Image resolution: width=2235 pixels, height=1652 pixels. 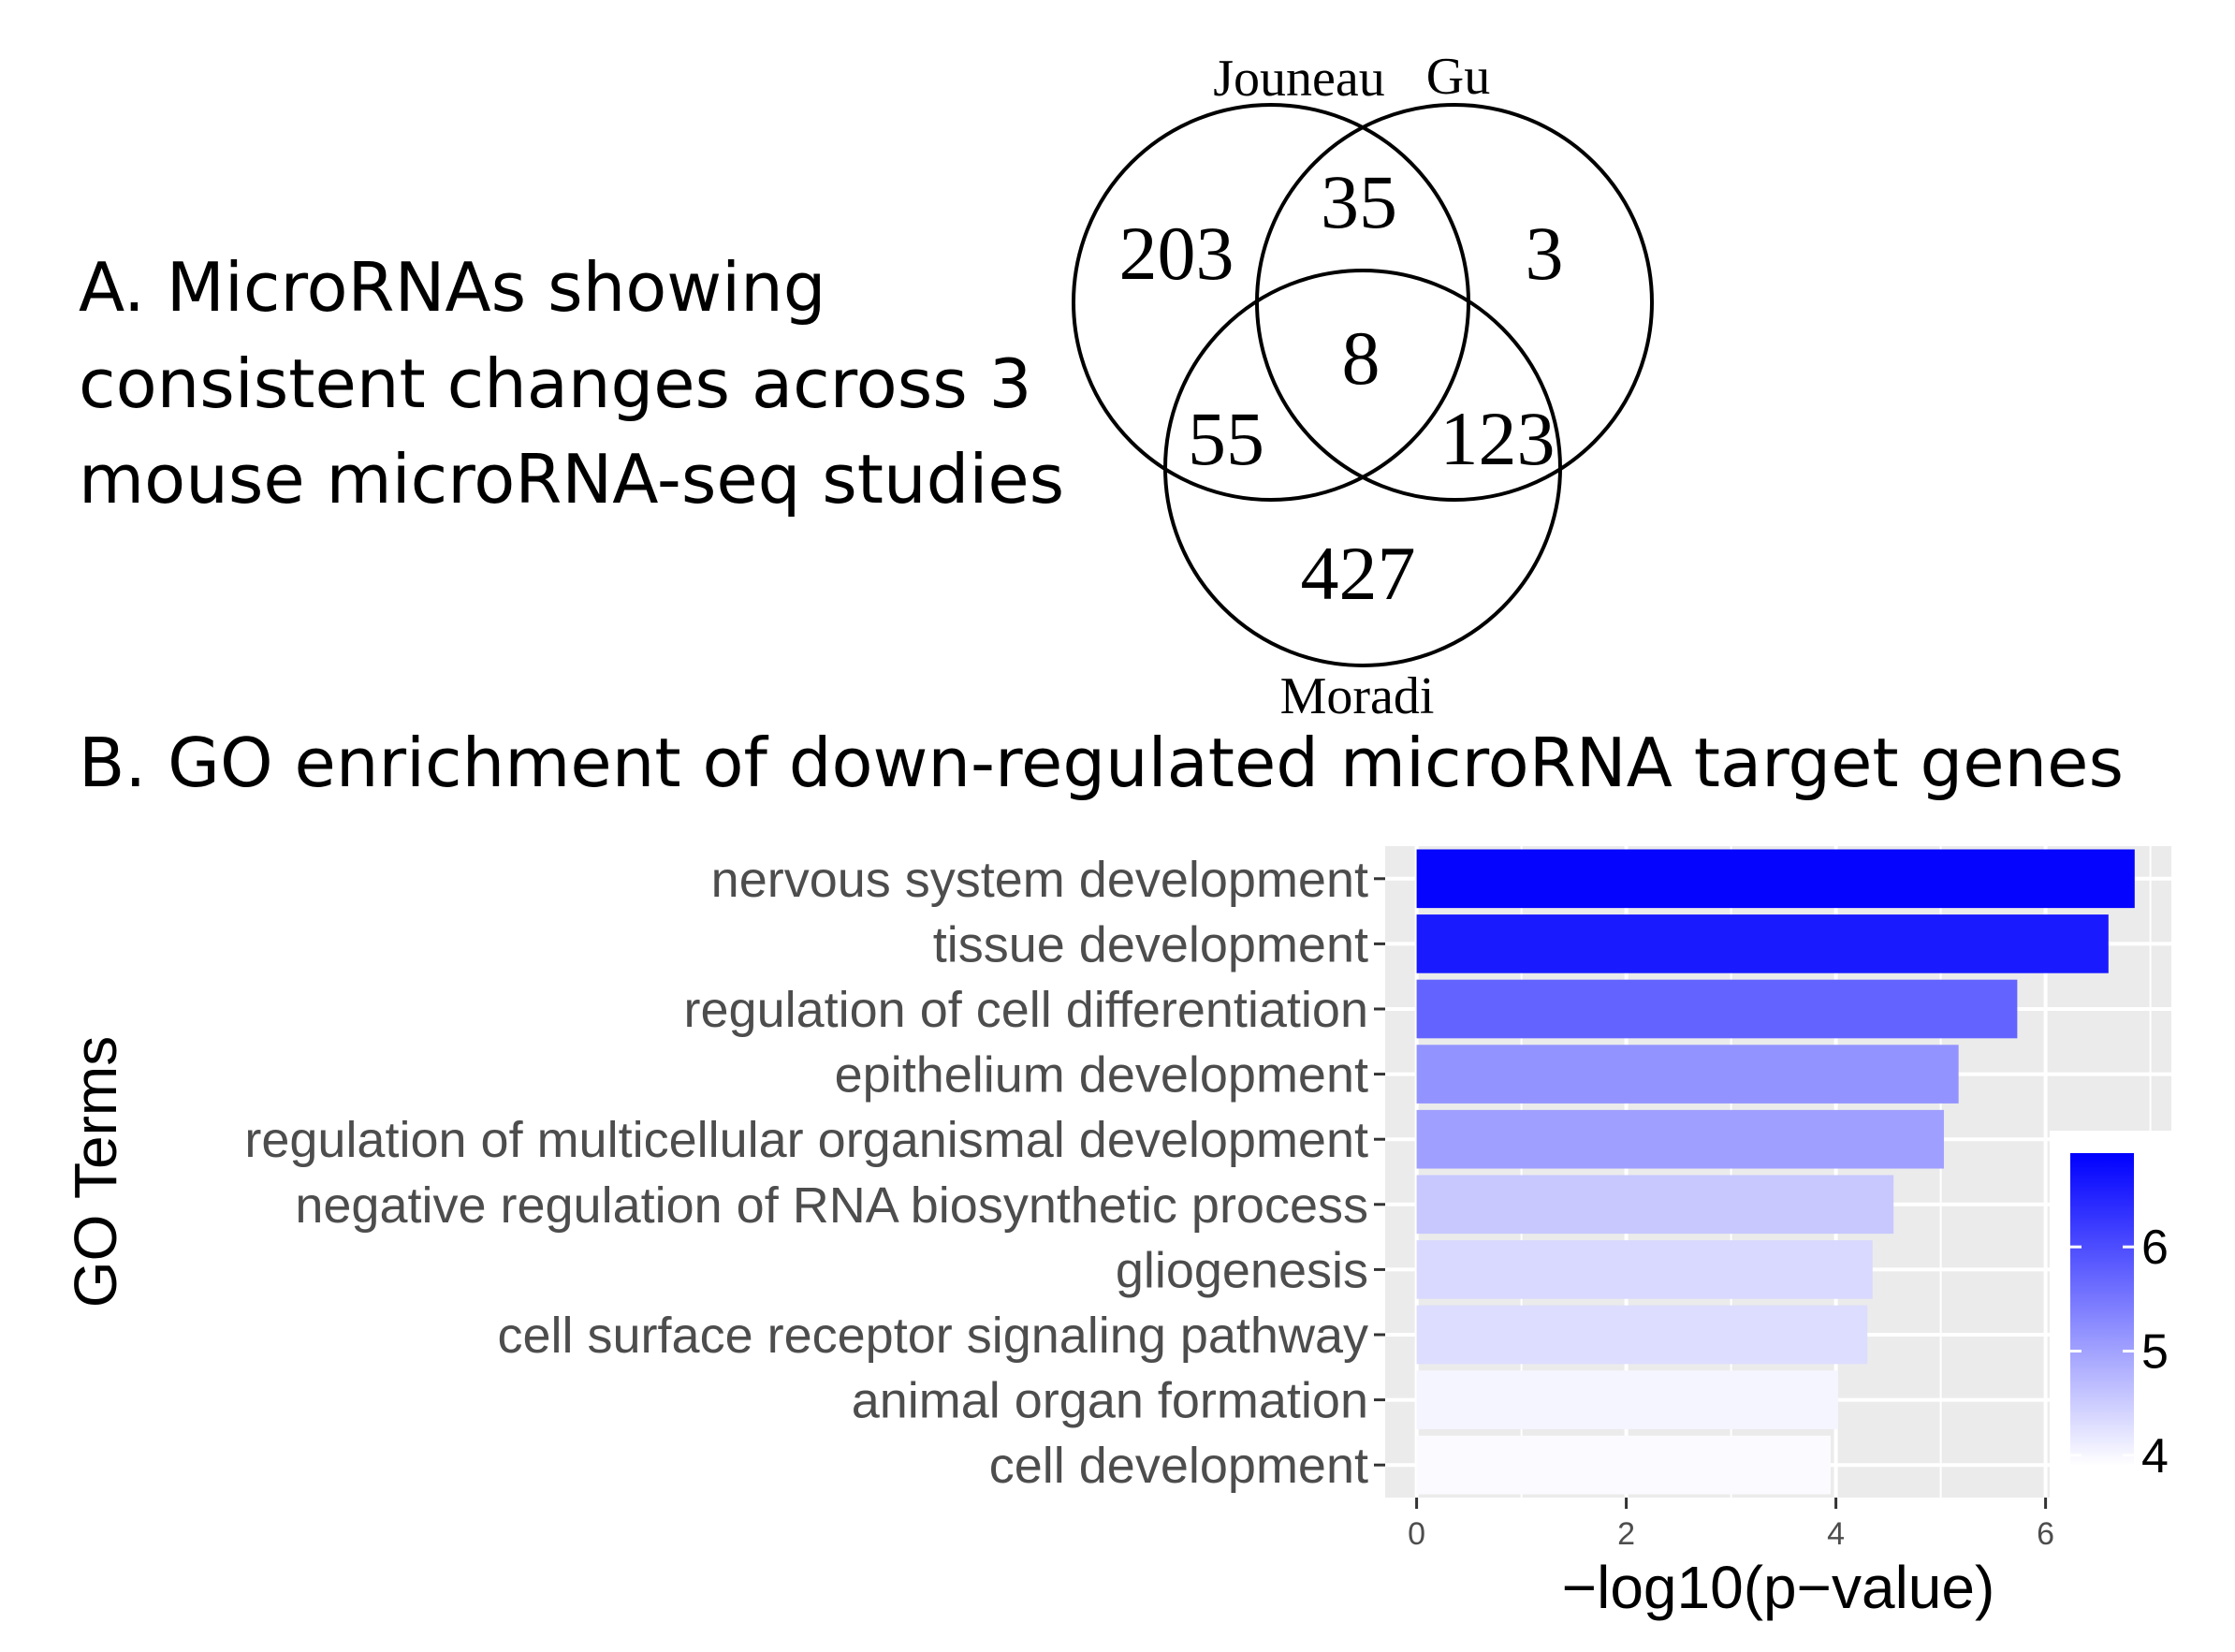 What do you see at coordinates (1102, 1076) in the screenshot?
I see `y-tick-label: epithelium development` at bounding box center [1102, 1076].